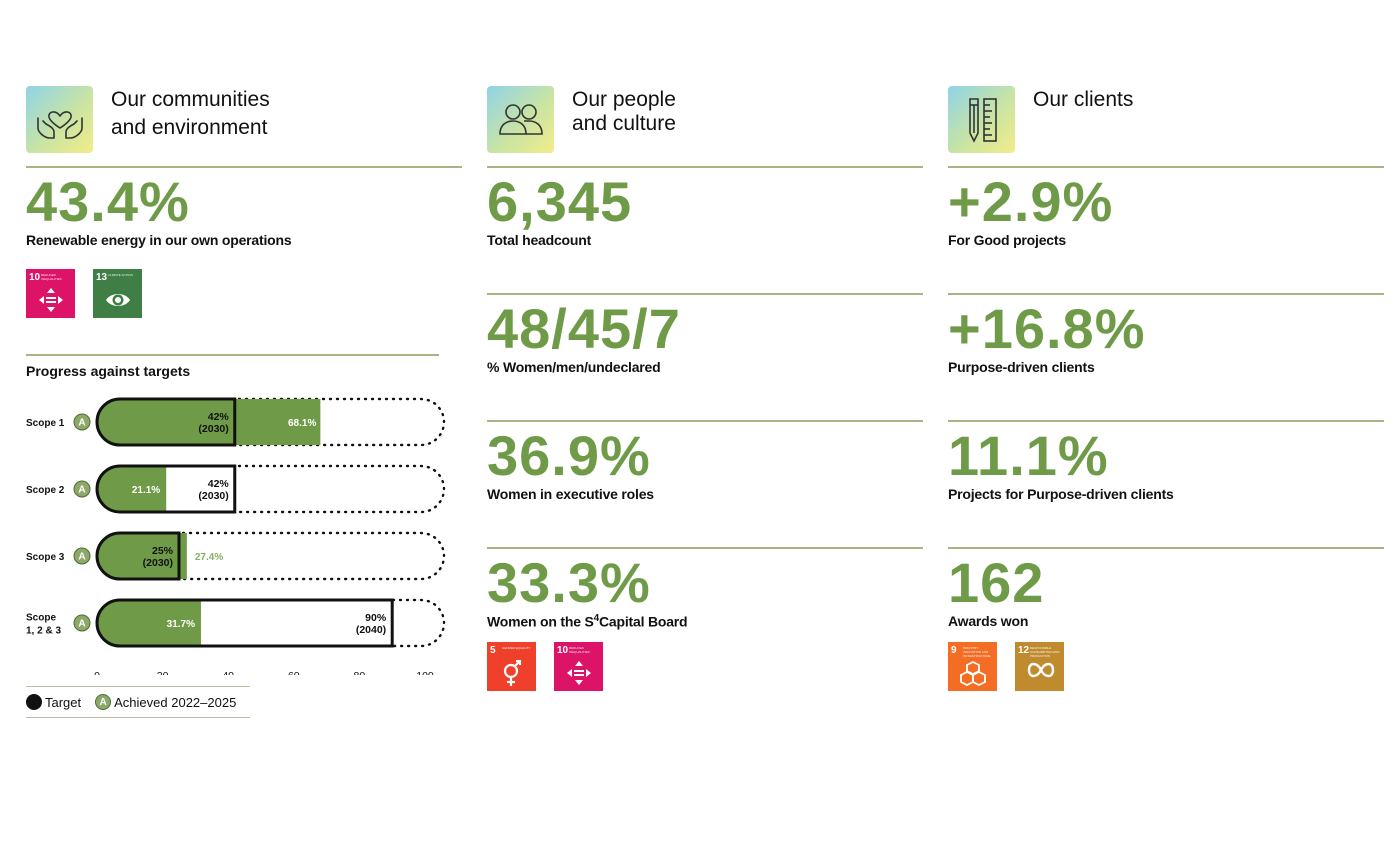  Describe the element at coordinates (705, 484) in the screenshot. I see `women-exec-metric: 36.9% Women in executive roles` at that location.